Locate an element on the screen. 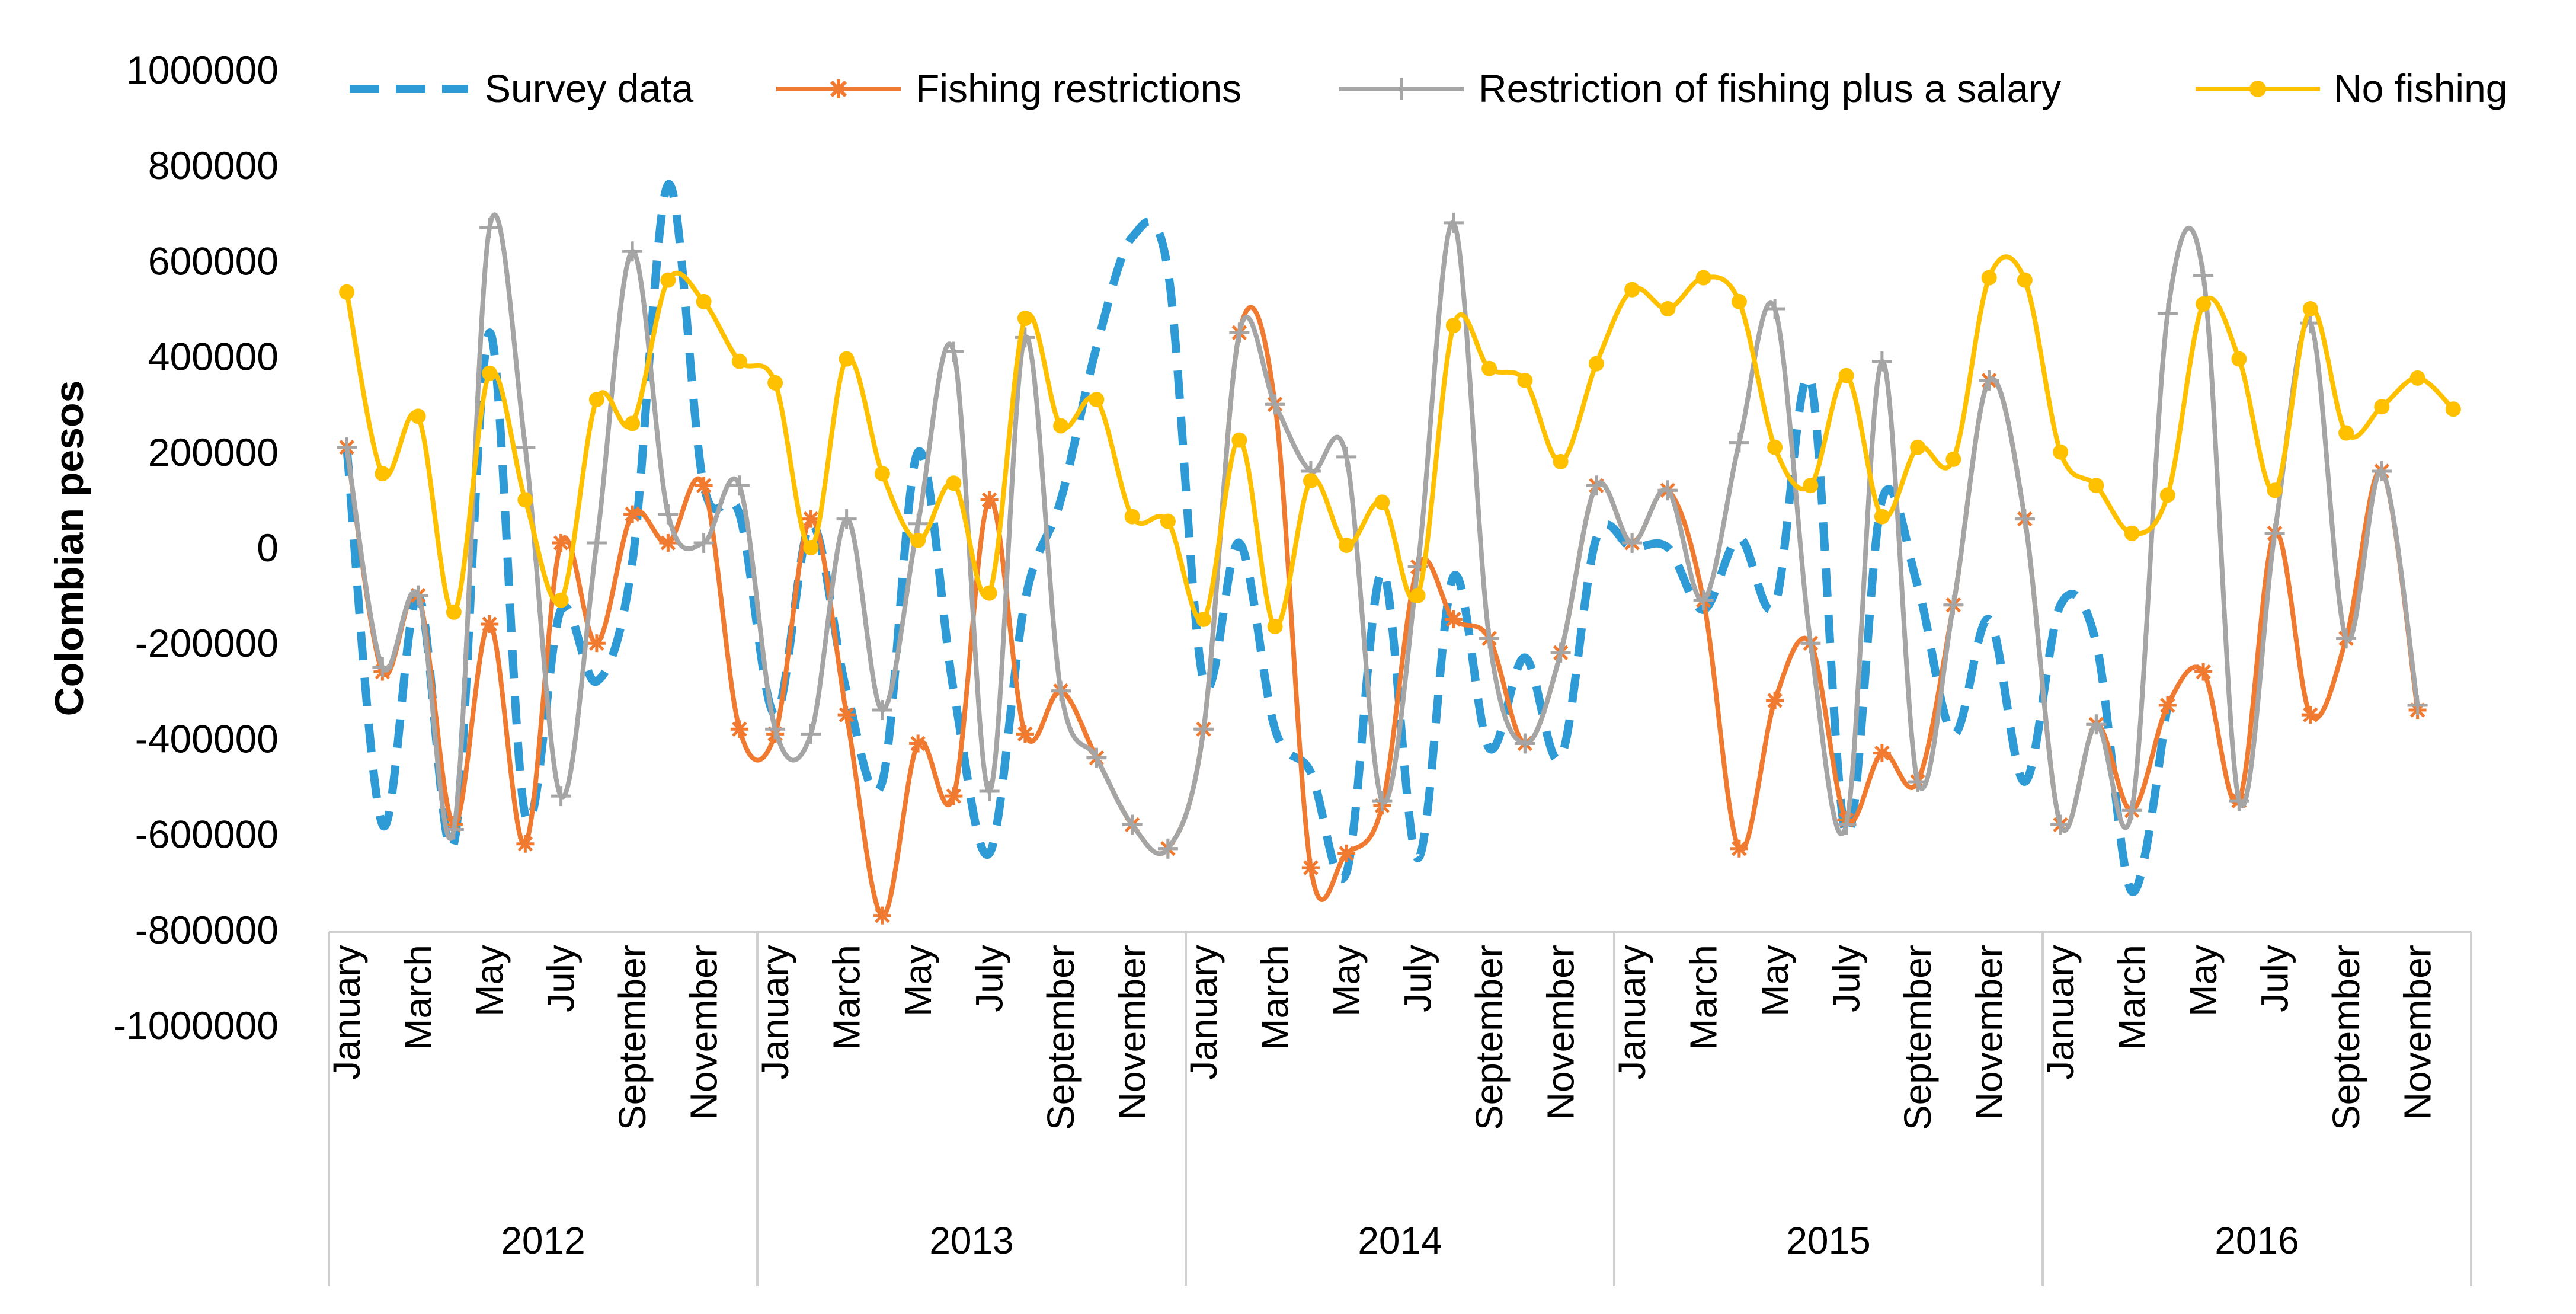 The image size is (2576, 1314). y-tick-label: 800000 is located at coordinates (213, 165).